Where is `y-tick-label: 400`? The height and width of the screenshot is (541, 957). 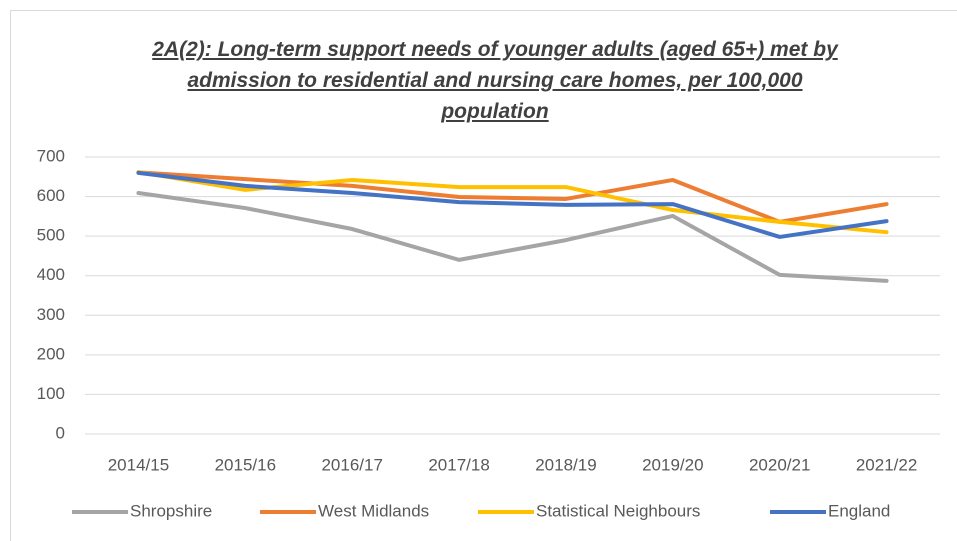 y-tick-label: 400 is located at coordinates (51, 274).